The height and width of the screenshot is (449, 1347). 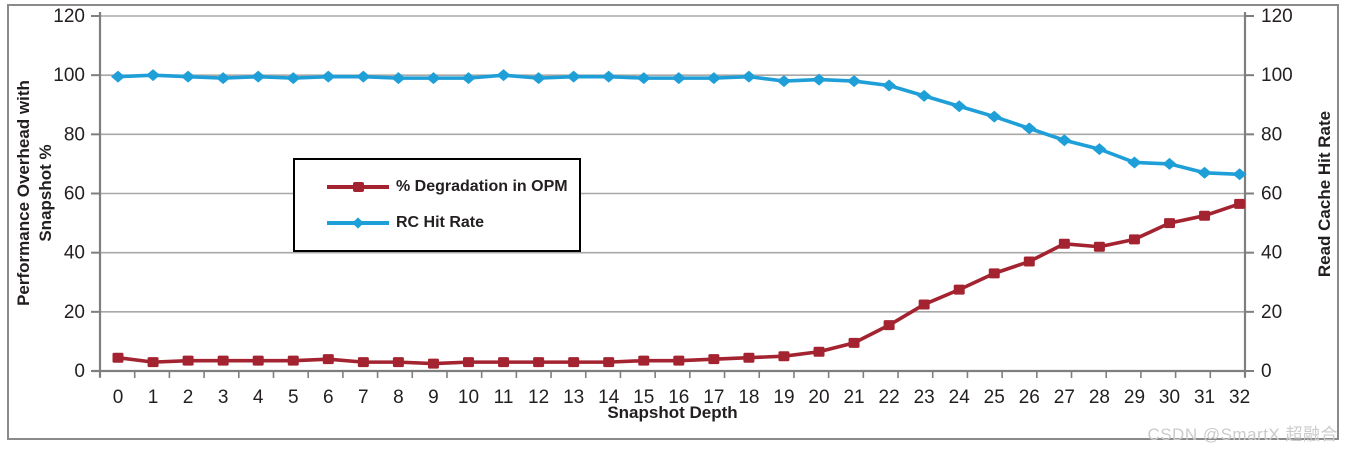 I want to click on svg-text: 9, so click(x=433, y=397).